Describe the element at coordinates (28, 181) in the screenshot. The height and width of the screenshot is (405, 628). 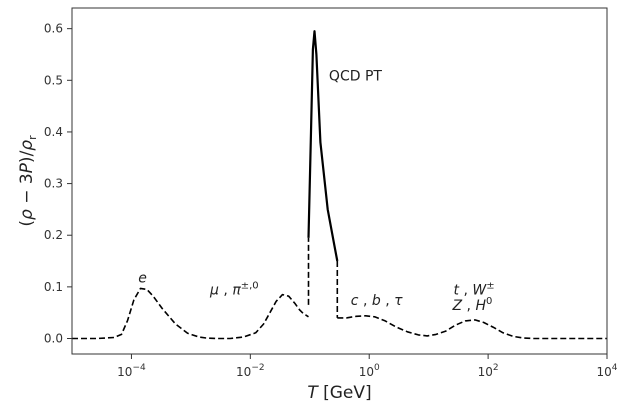
I see `y-axis-title: (ρ − 3P)/ρr` at that location.